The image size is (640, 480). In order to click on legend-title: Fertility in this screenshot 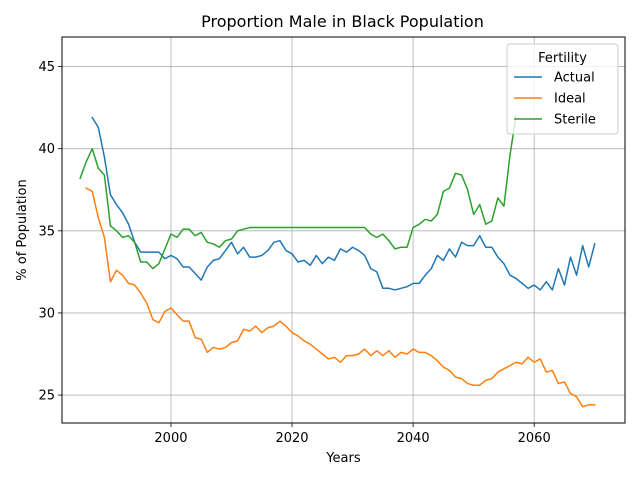, I will do `click(562, 58)`.